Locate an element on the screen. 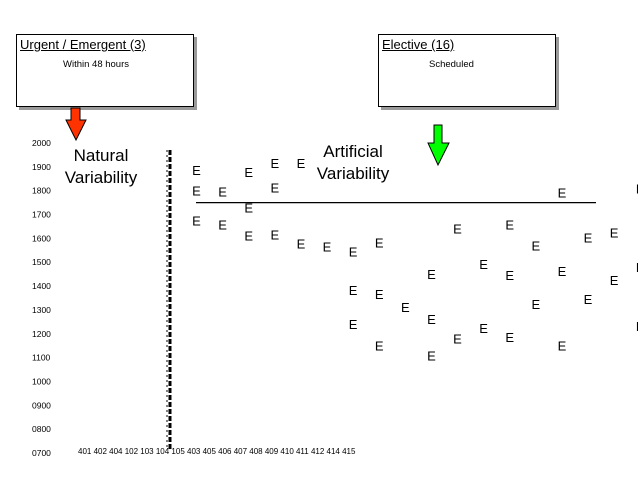 The width and height of the screenshot is (638, 479). y-tick-label: 1300 is located at coordinates (41, 310).